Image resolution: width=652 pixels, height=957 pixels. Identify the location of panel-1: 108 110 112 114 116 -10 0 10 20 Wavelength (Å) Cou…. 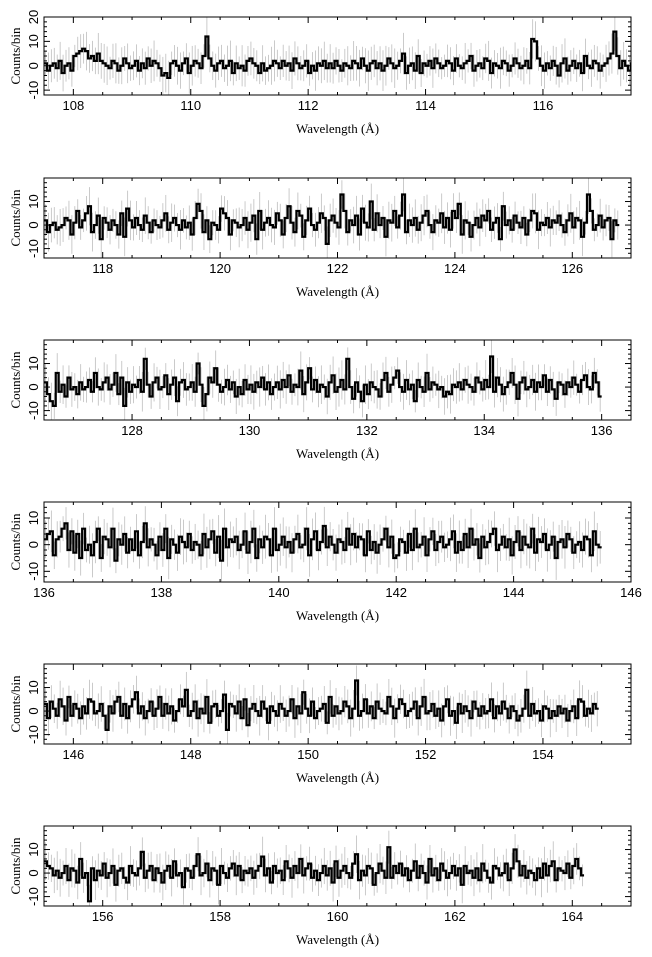
(320, 73).